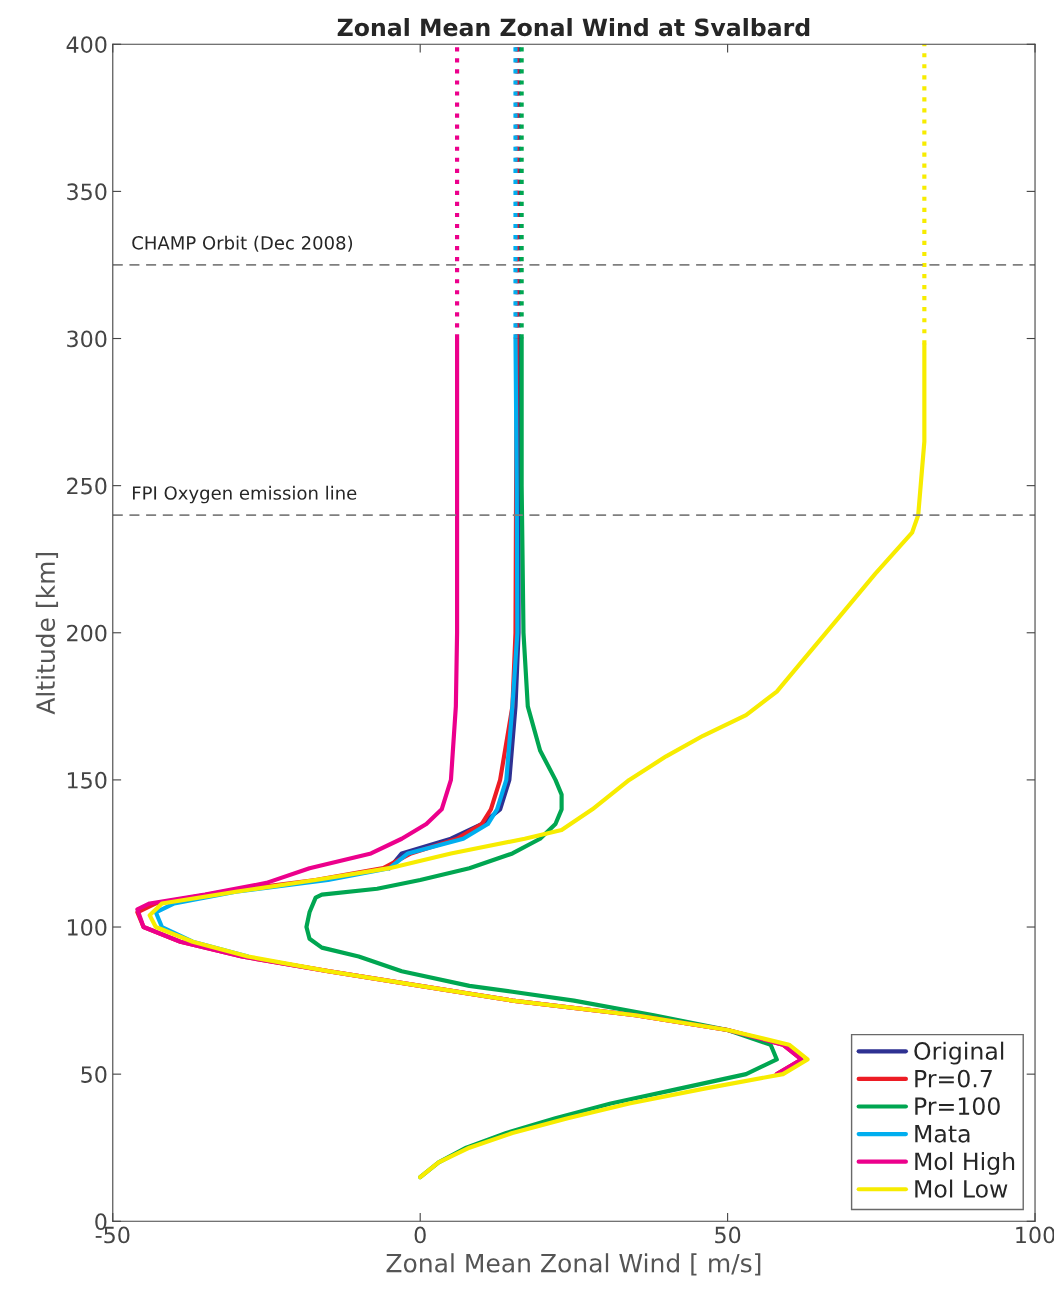 Image resolution: width=1054 pixels, height=1302 pixels. What do you see at coordinates (957, 1106) in the screenshot?
I see `legend-label: Pr=100` at bounding box center [957, 1106].